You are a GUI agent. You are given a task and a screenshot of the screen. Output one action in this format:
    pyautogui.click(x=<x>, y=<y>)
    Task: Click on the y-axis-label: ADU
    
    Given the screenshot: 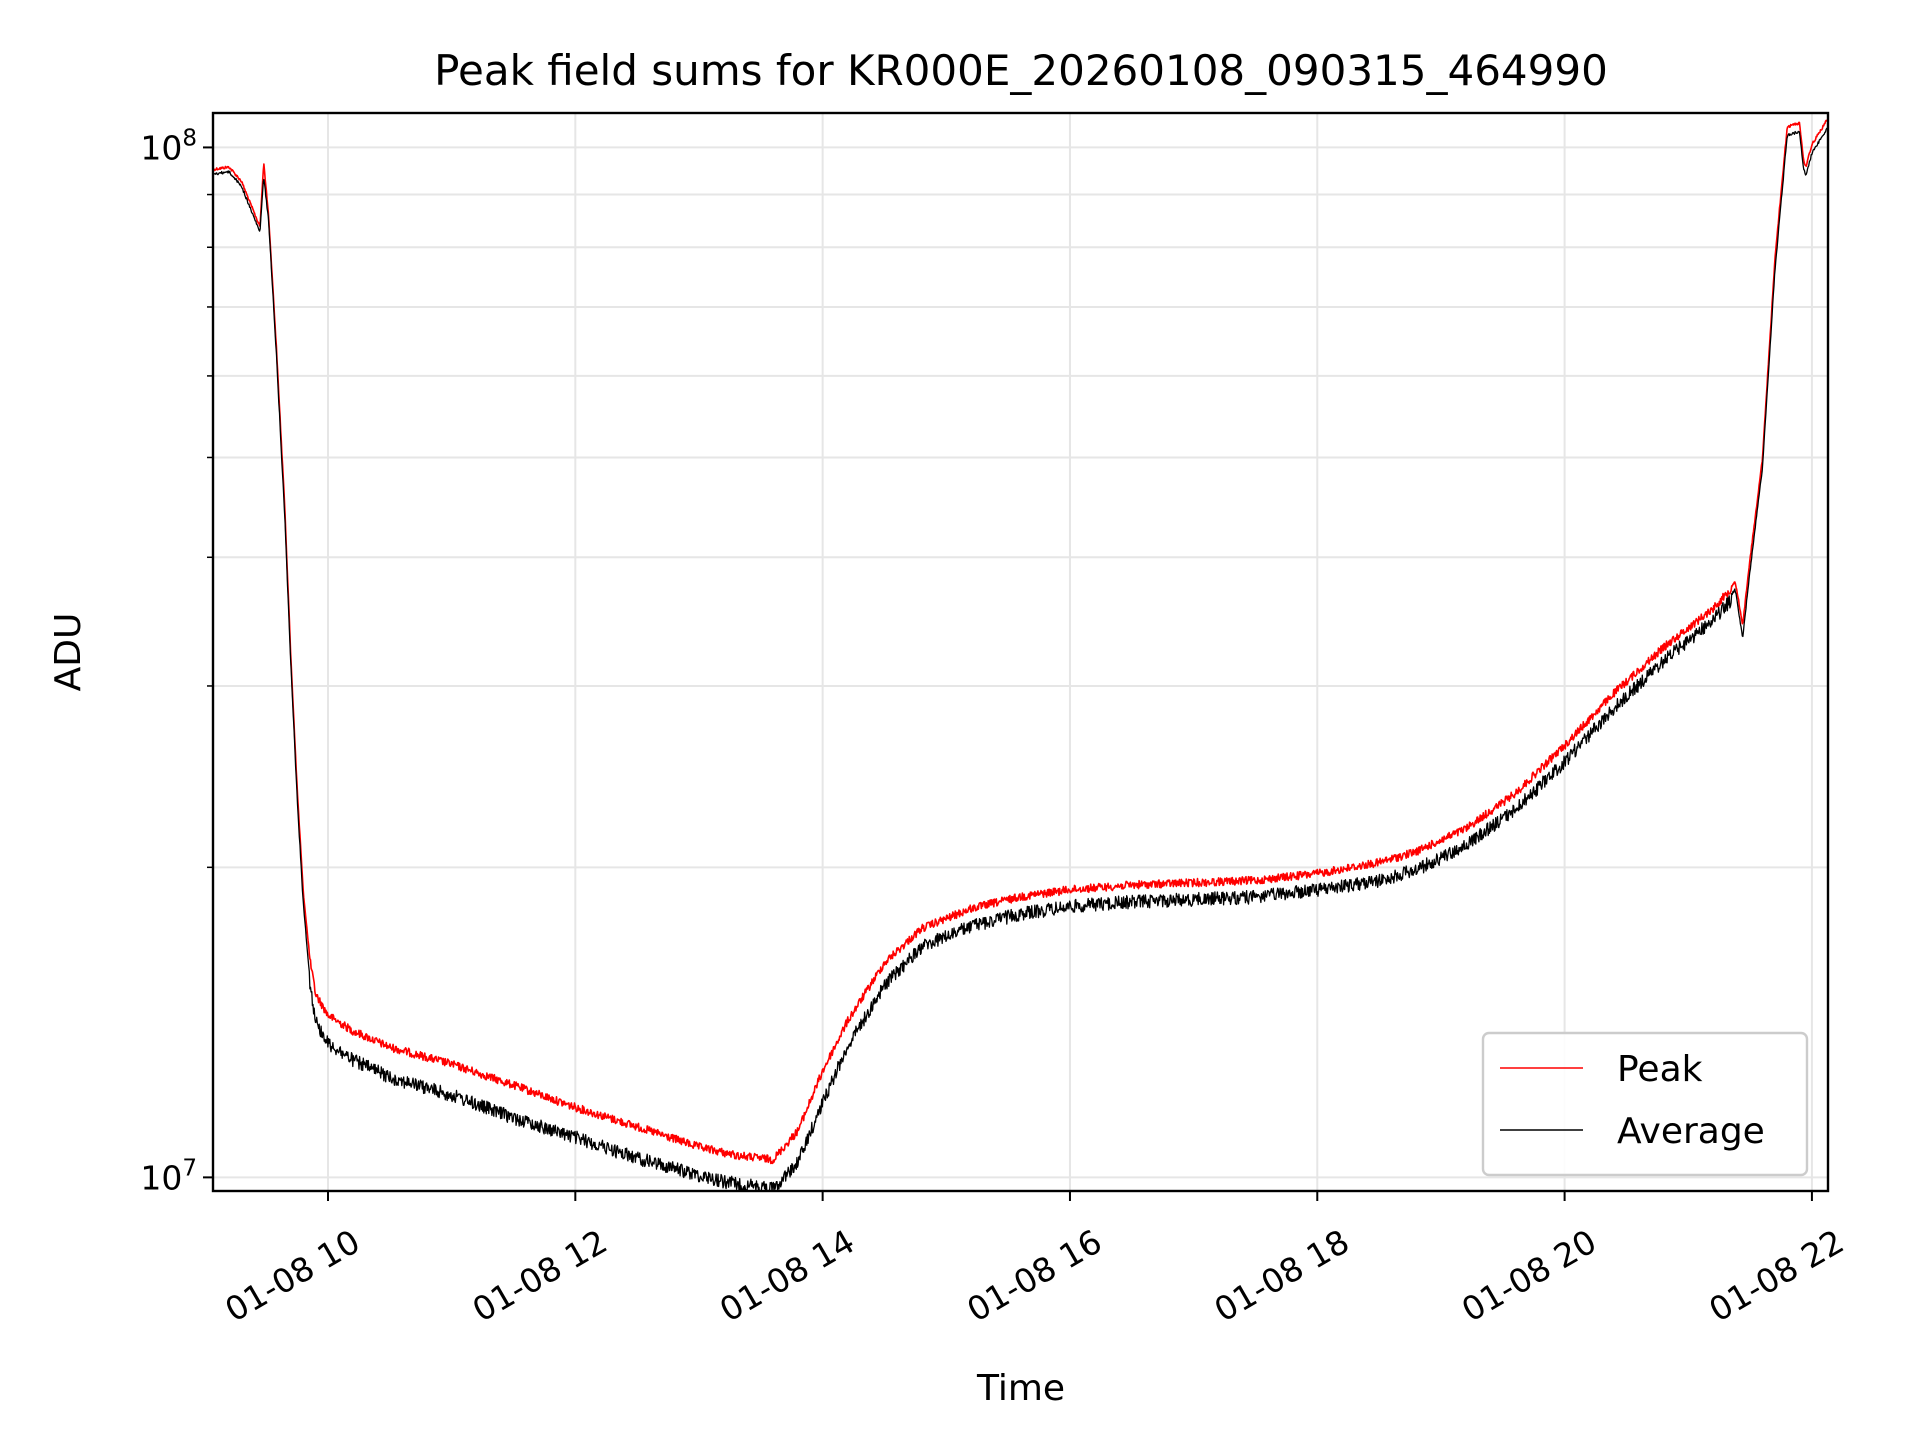 What is the action you would take?
    pyautogui.click(x=68, y=652)
    